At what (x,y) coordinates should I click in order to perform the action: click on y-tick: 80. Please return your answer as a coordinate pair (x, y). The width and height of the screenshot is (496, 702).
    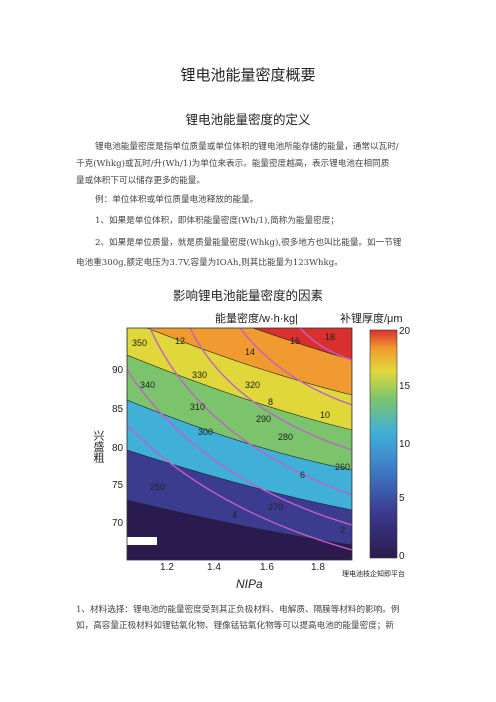
    Looking at the image, I should click on (118, 448).